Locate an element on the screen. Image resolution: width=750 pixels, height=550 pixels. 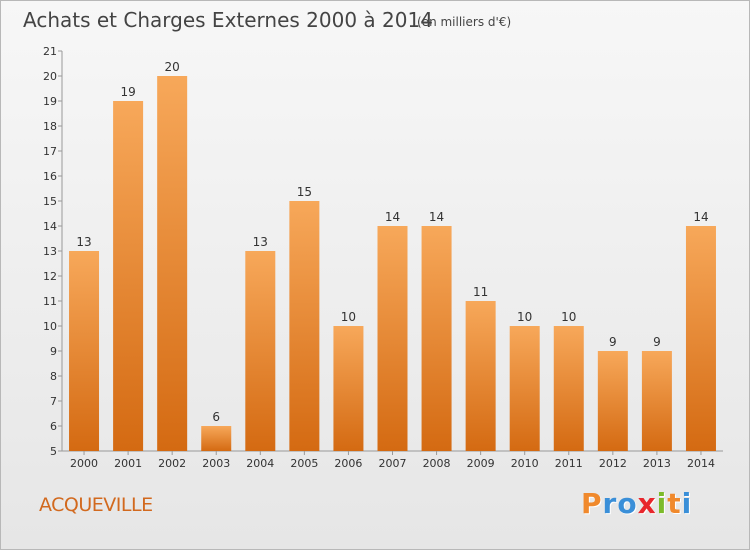
x-tick-label: 2009 is located at coordinates (481, 463).